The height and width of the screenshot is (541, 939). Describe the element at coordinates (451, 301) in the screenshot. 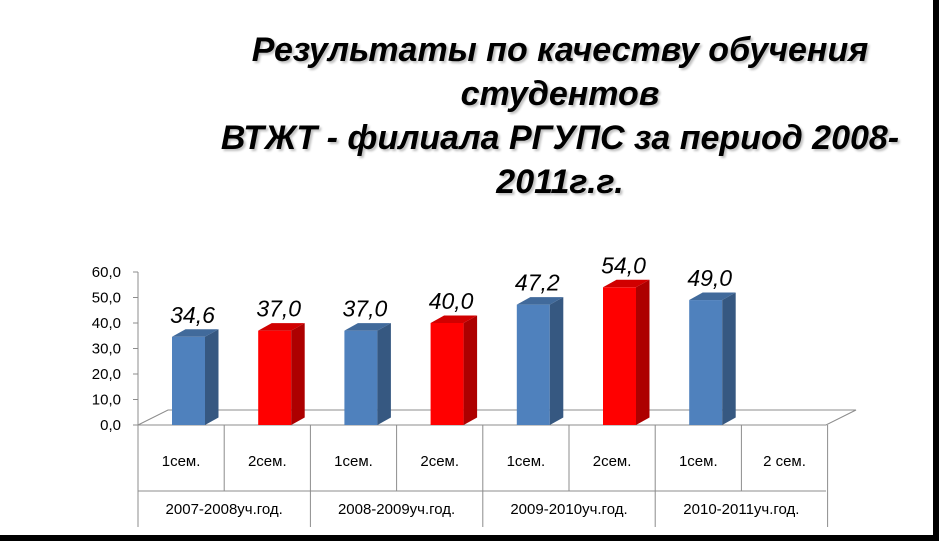

I see `data-label: 40,0` at that location.